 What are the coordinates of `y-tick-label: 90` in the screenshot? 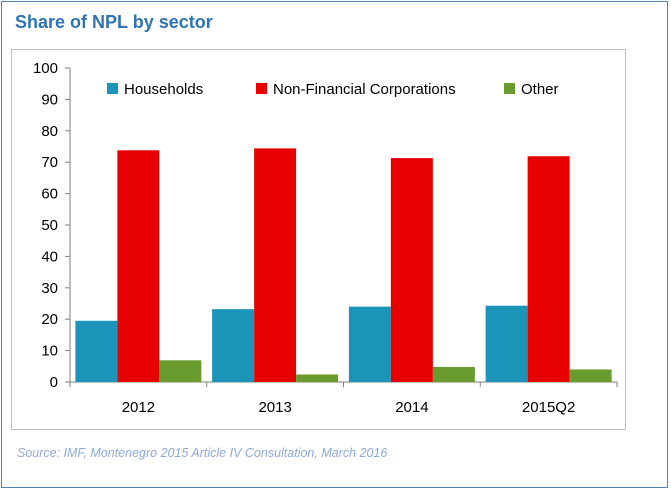 It's located at (49, 99).